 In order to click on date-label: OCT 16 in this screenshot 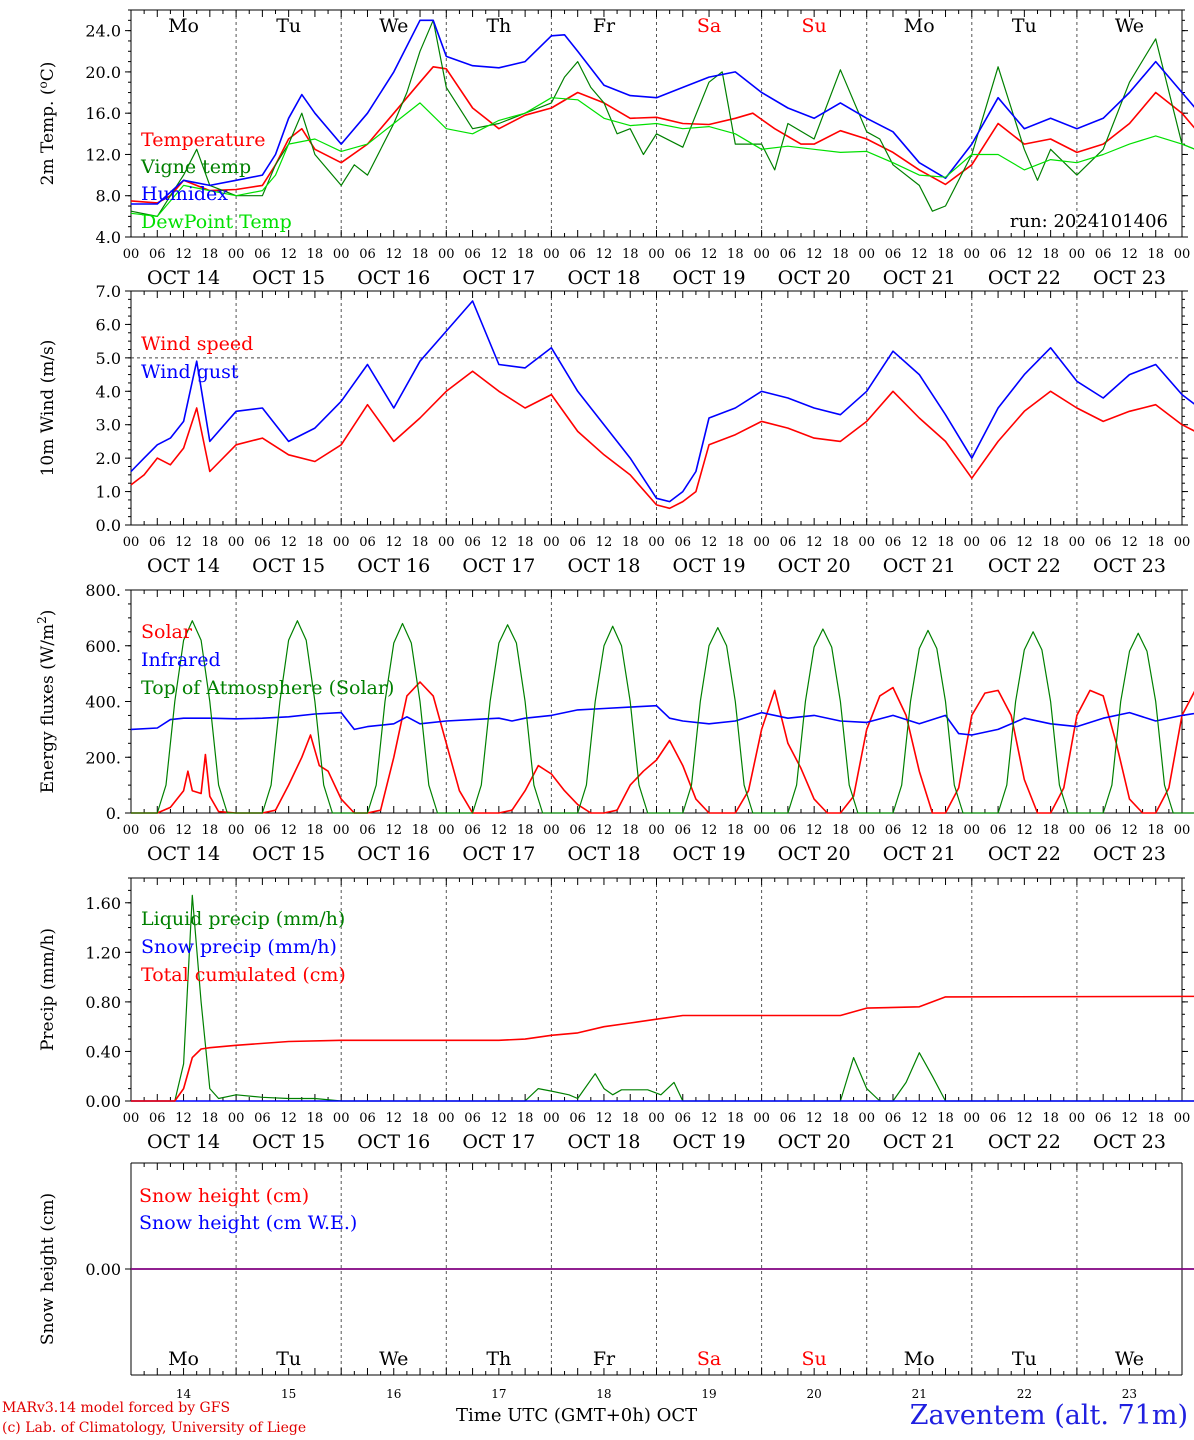, I will do `click(393, 278)`.